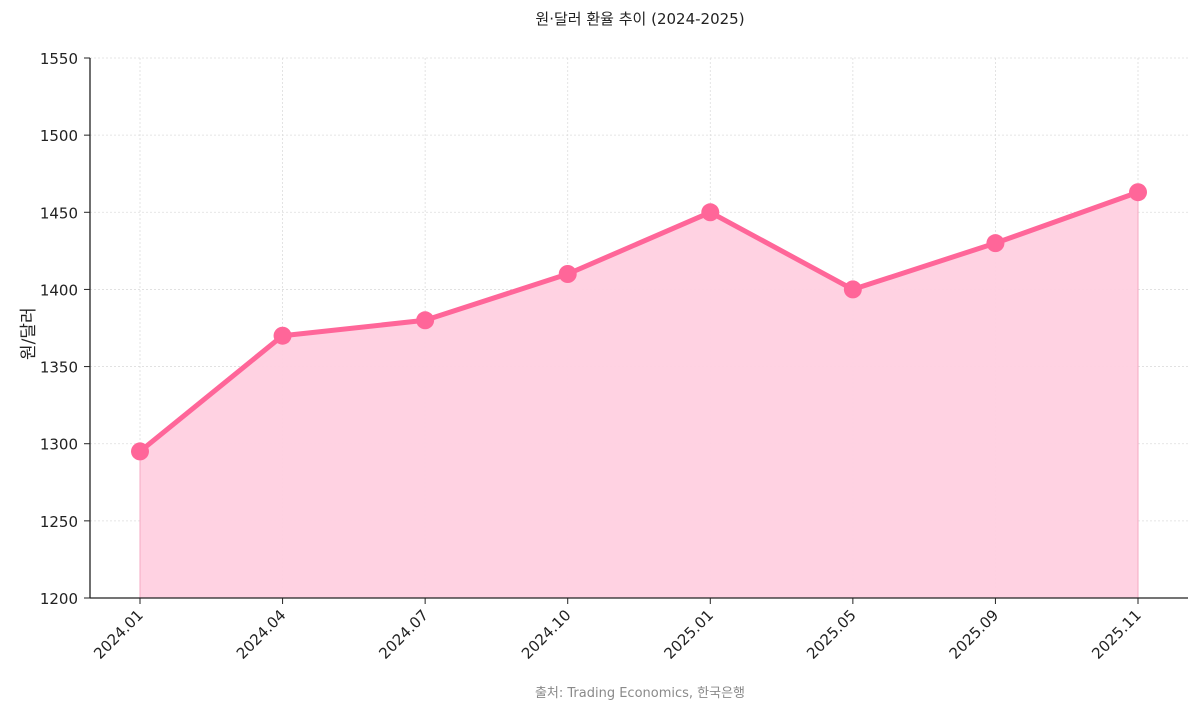 The height and width of the screenshot is (712, 1200). What do you see at coordinates (403, 634) in the screenshot?
I see `x-tick-label: 2024.07` at bounding box center [403, 634].